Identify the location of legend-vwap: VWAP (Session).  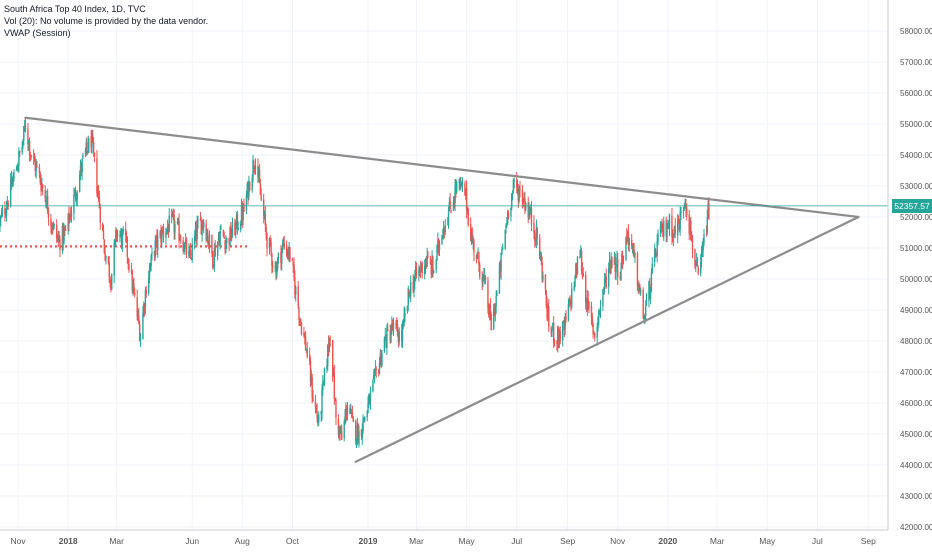
(37, 33).